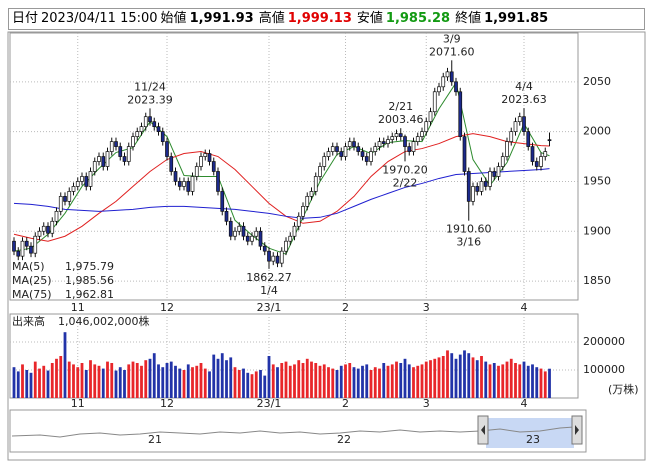 This screenshot has width=653, height=470. Describe the element at coordinates (103, 321) in the screenshot. I see `volume-total: 1,046,002,000株` at that location.